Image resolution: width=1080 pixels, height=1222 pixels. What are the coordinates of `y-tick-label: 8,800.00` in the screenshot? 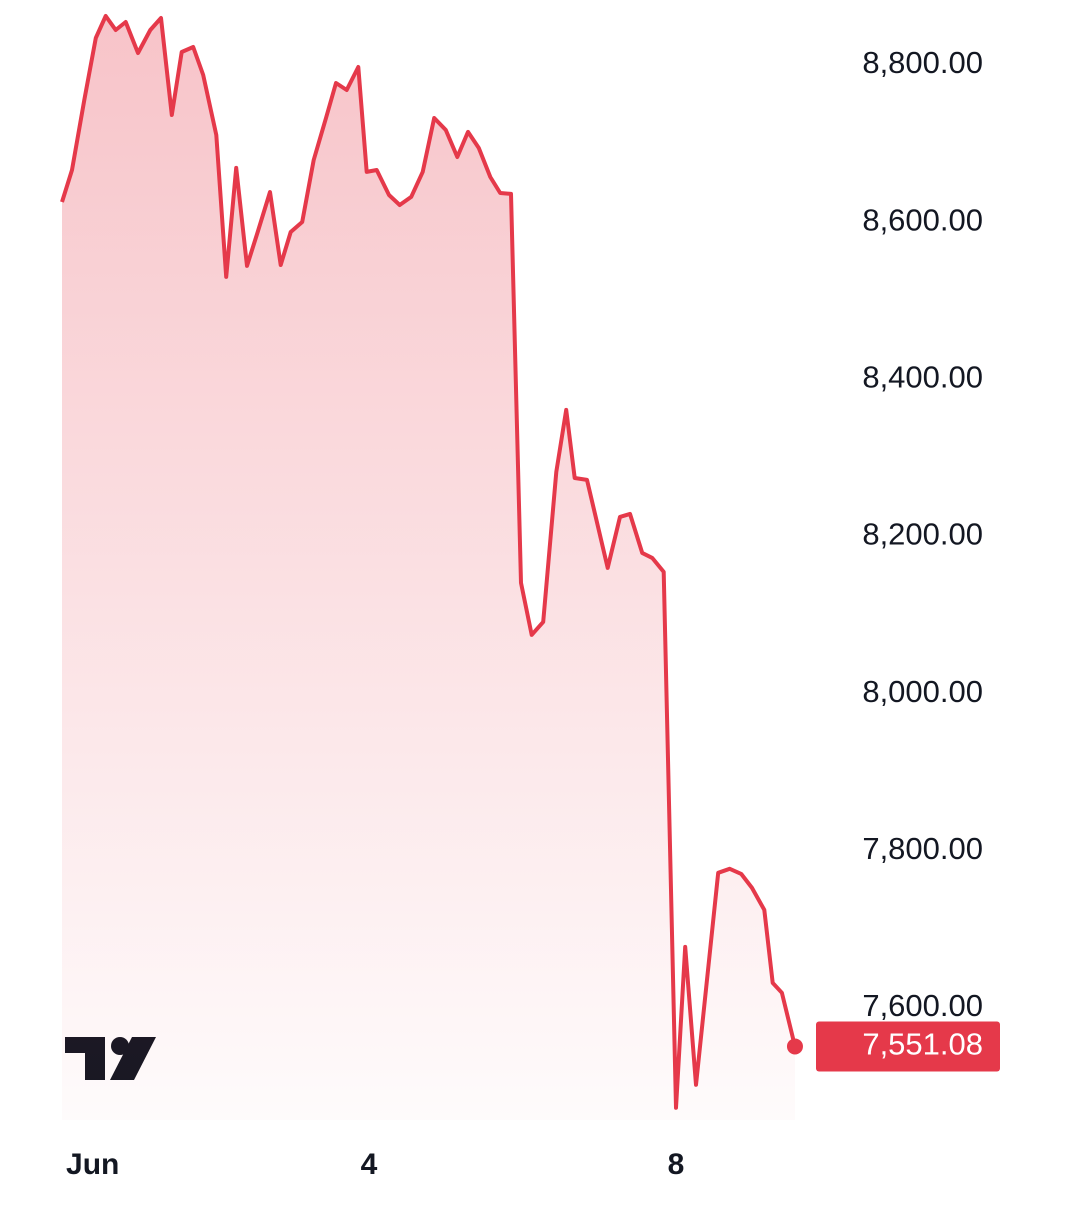 It's located at (922, 62).